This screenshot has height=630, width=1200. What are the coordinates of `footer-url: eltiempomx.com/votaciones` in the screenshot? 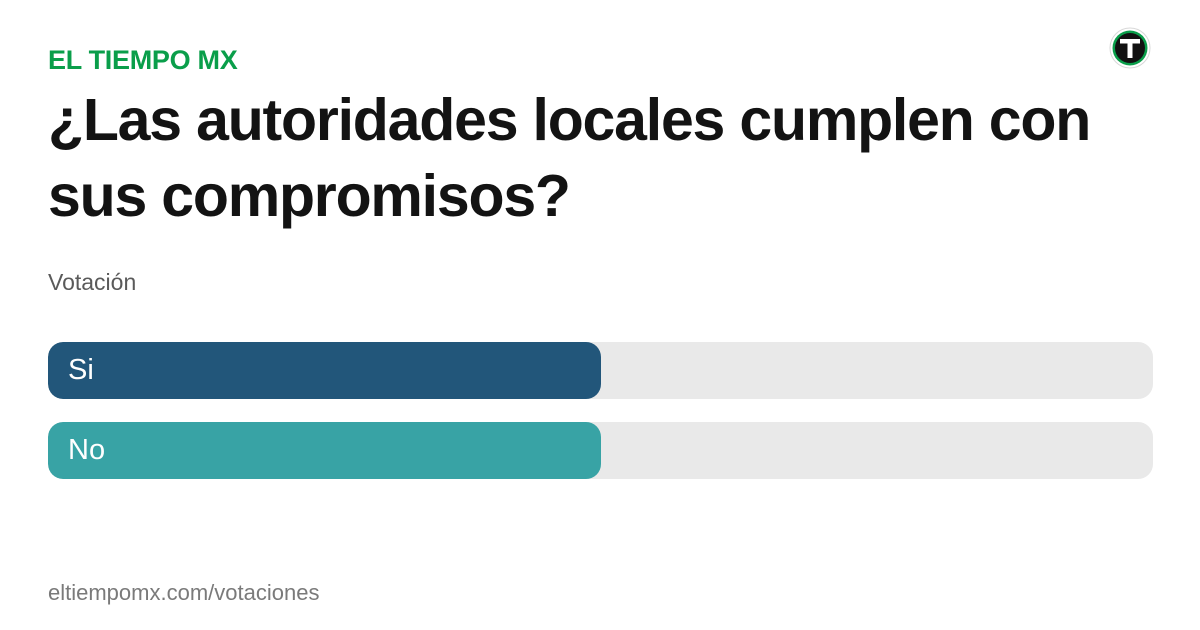 It's located at (184, 592).